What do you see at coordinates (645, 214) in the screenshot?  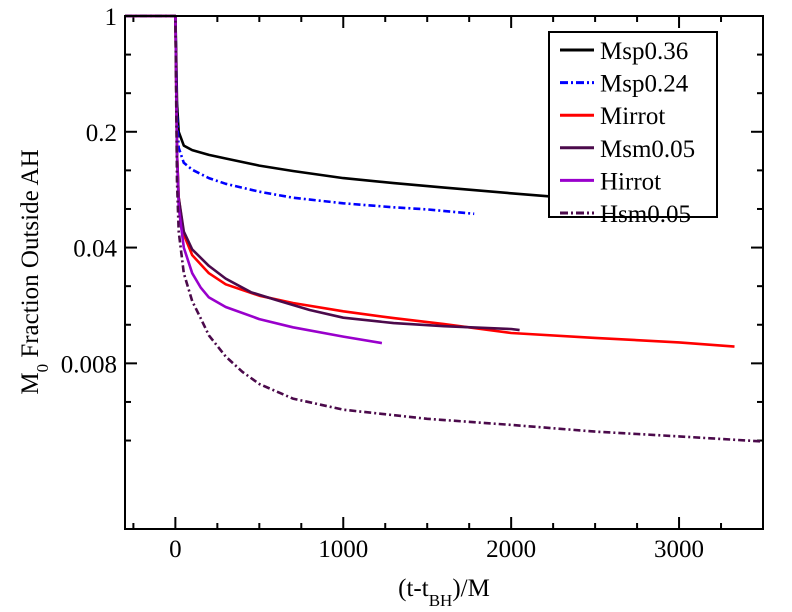 I see `legend-label: Hsm0.05` at bounding box center [645, 214].